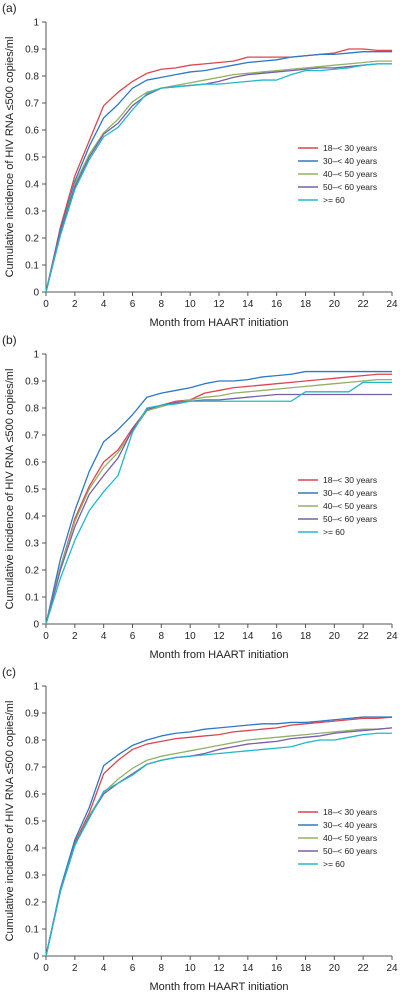  I want to click on panel-label: (b), so click(9, 340).